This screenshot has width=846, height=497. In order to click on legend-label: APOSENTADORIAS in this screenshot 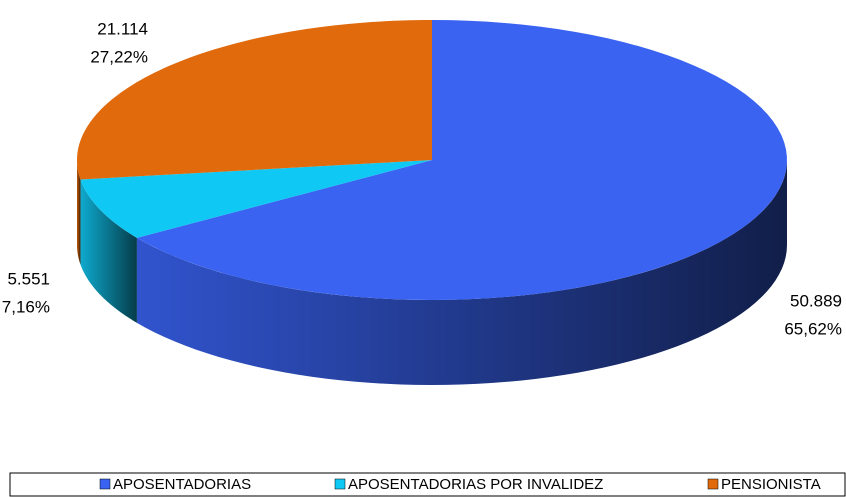, I will do `click(182, 484)`.